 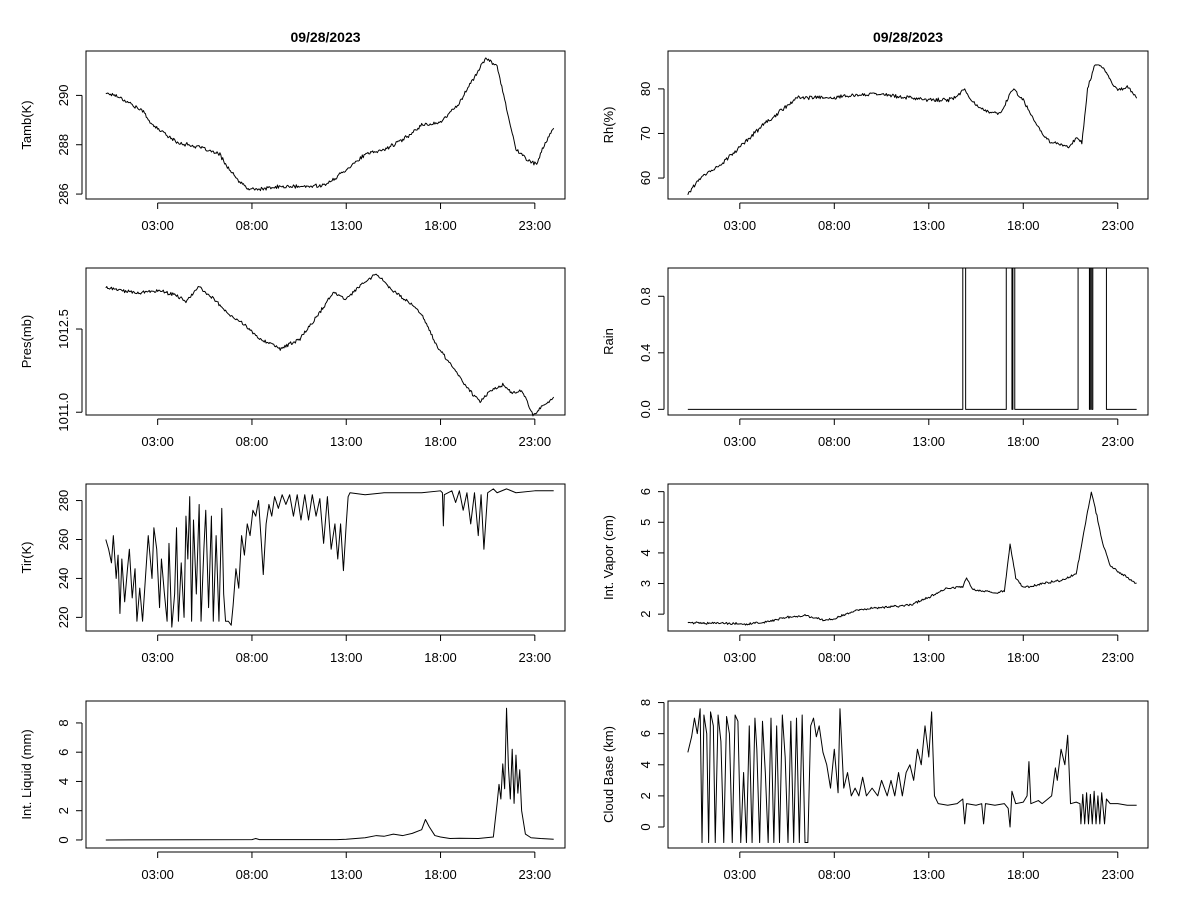 I want to click on y-tick-label: 3, so click(x=645, y=583).